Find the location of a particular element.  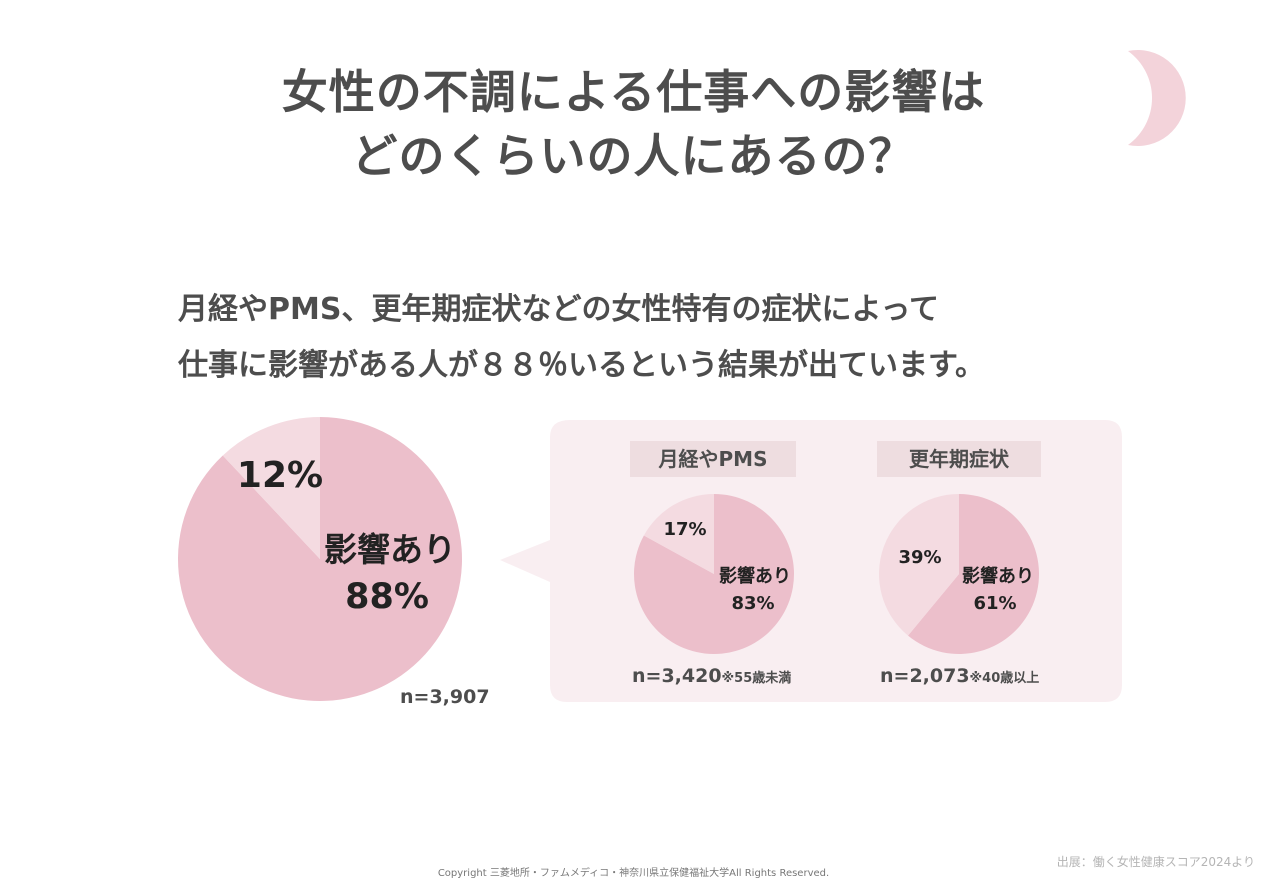

menopause-sample-size: n=2,073※40歳以上 is located at coordinates (959, 676).